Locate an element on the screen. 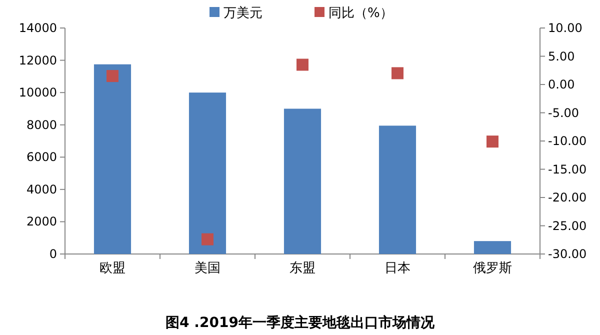 Image resolution: width=600 pixels, height=335 pixels. x-tick-label: 俄罗斯 is located at coordinates (492, 268).